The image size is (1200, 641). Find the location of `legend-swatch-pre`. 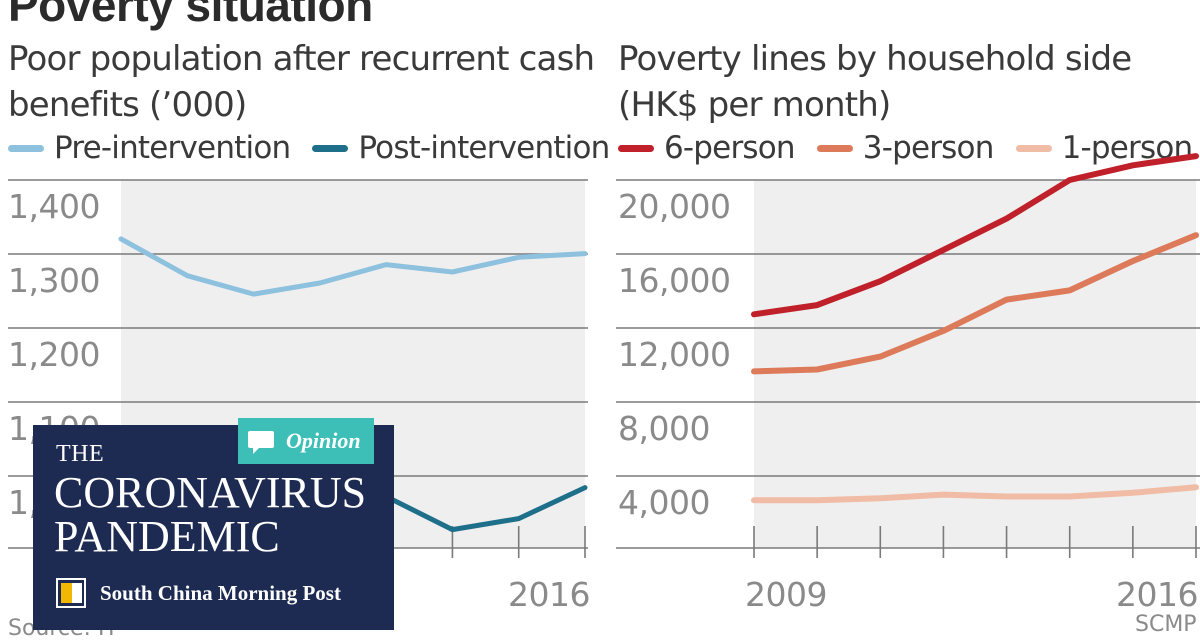

legend-swatch-pre is located at coordinates (26, 148).